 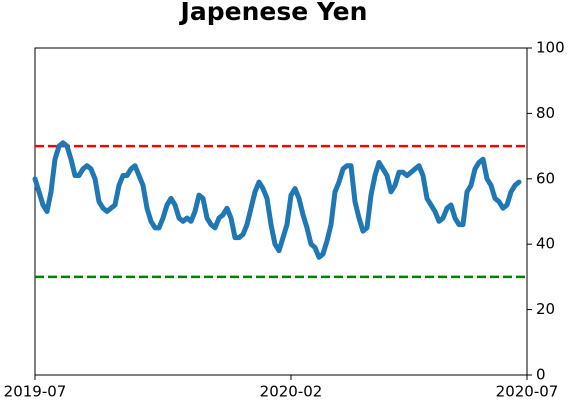 What do you see at coordinates (527, 392) in the screenshot?
I see `x-tick-label: 2020-07` at bounding box center [527, 392].